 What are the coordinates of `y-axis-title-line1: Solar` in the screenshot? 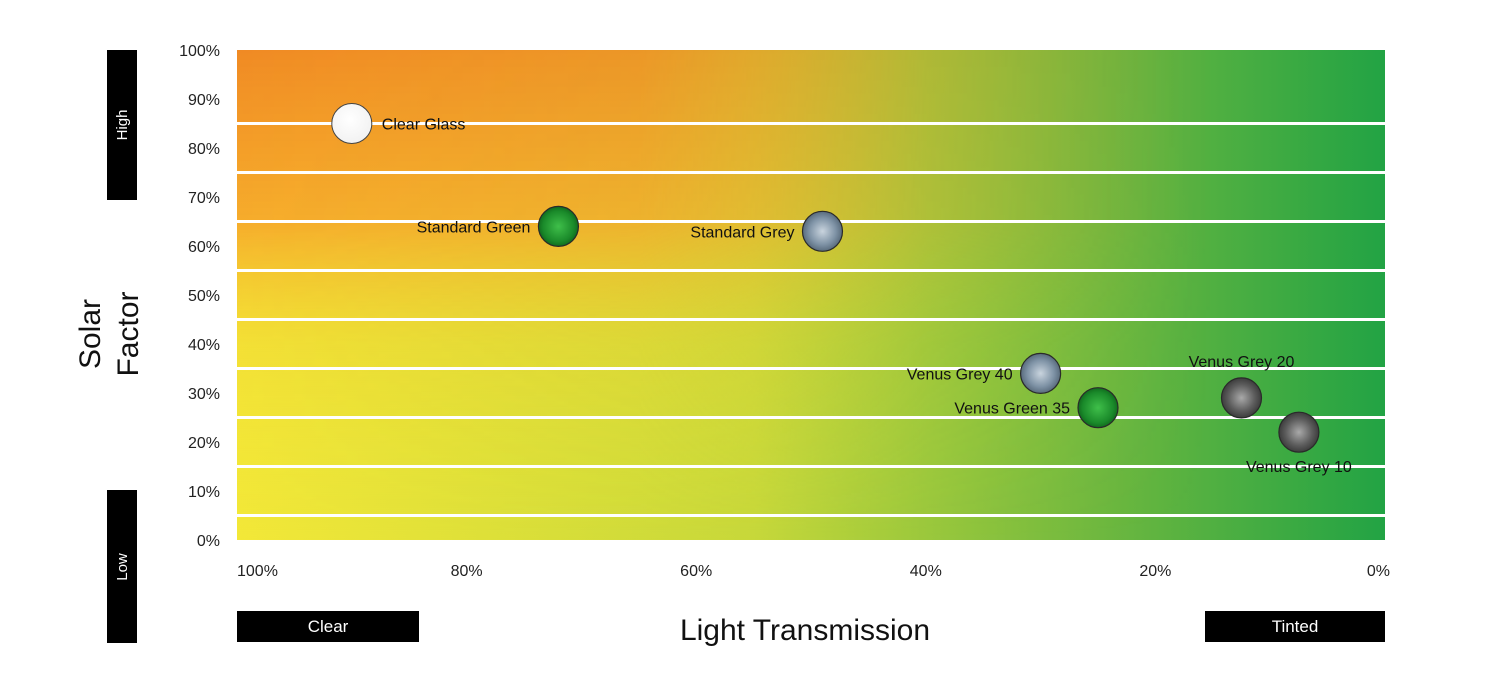 It's located at (90, 334).